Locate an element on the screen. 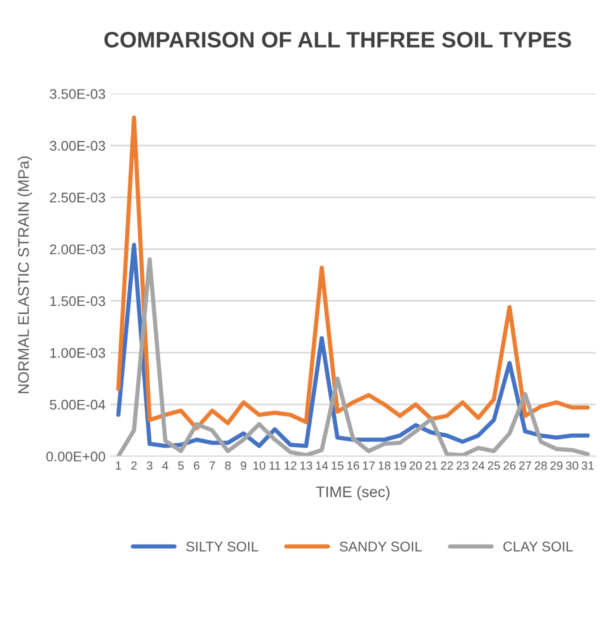  x-tick-label: 4 is located at coordinates (165, 466).